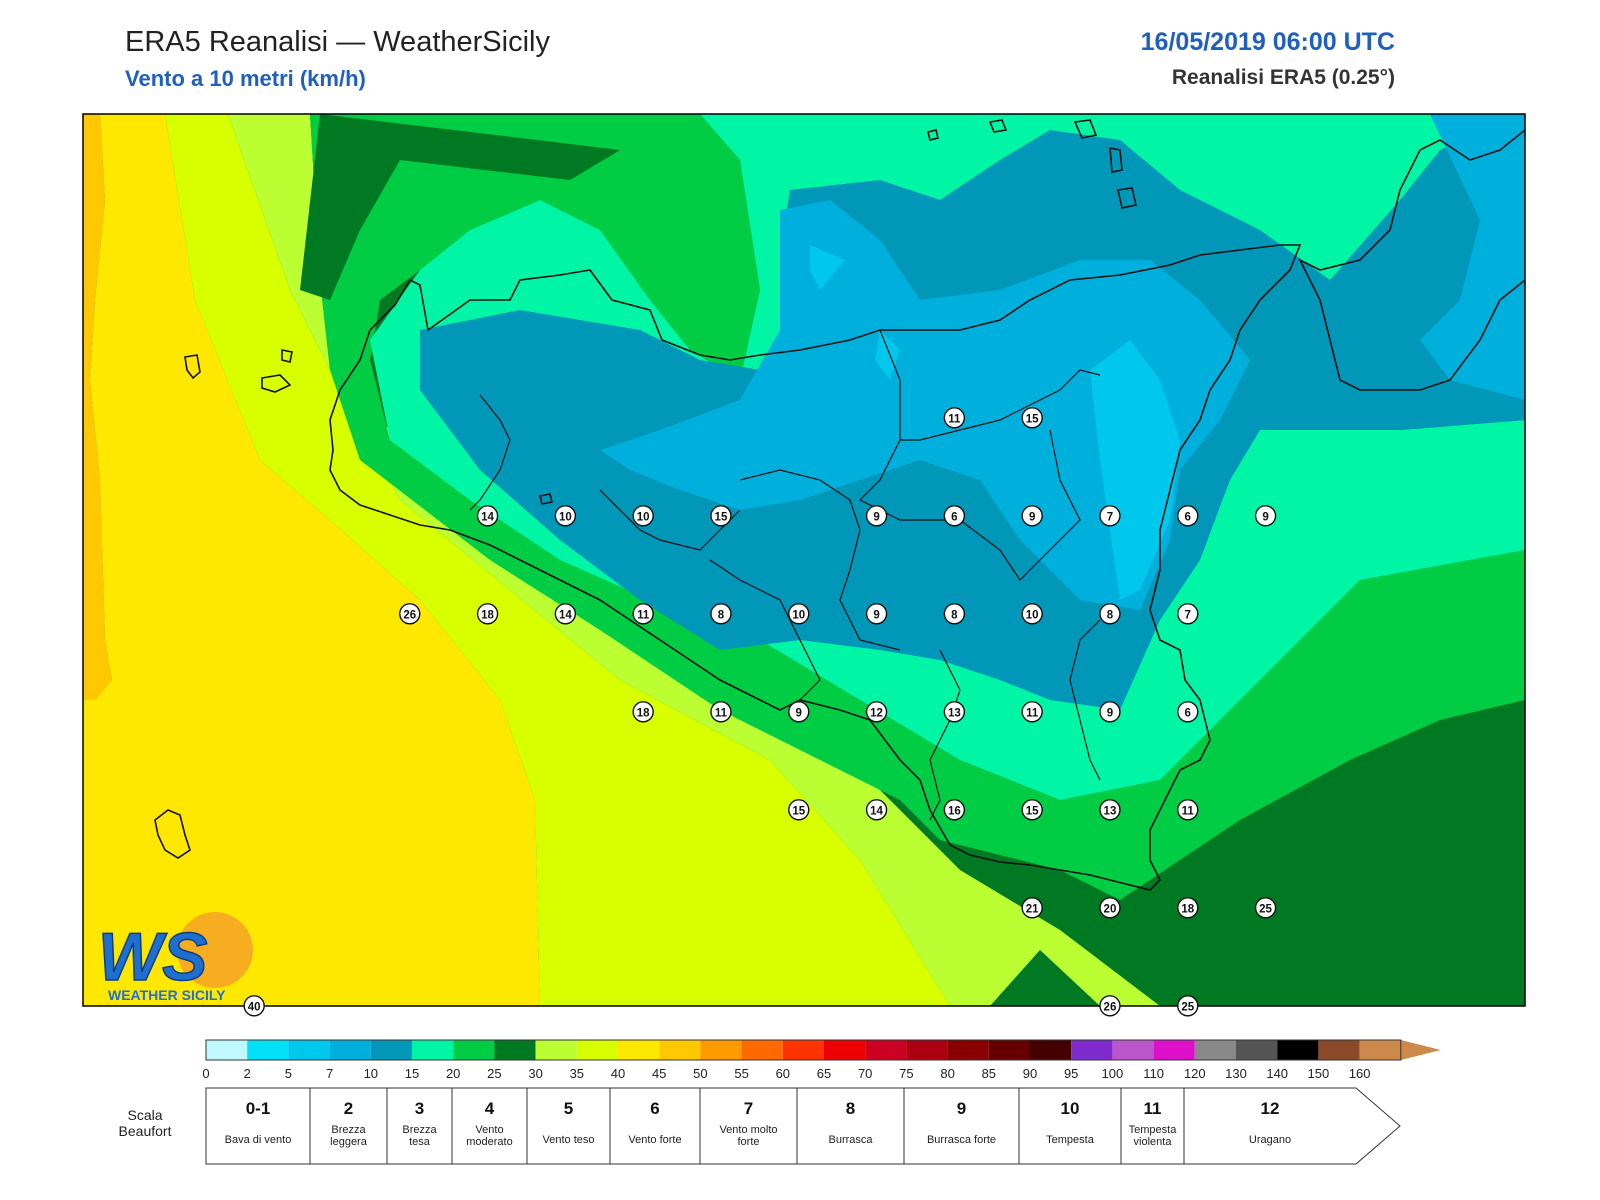 Image resolution: width=1600 pixels, height=1200 pixels. What do you see at coordinates (945, 735) in the screenshot?
I see `border-ragusa` at bounding box center [945, 735].